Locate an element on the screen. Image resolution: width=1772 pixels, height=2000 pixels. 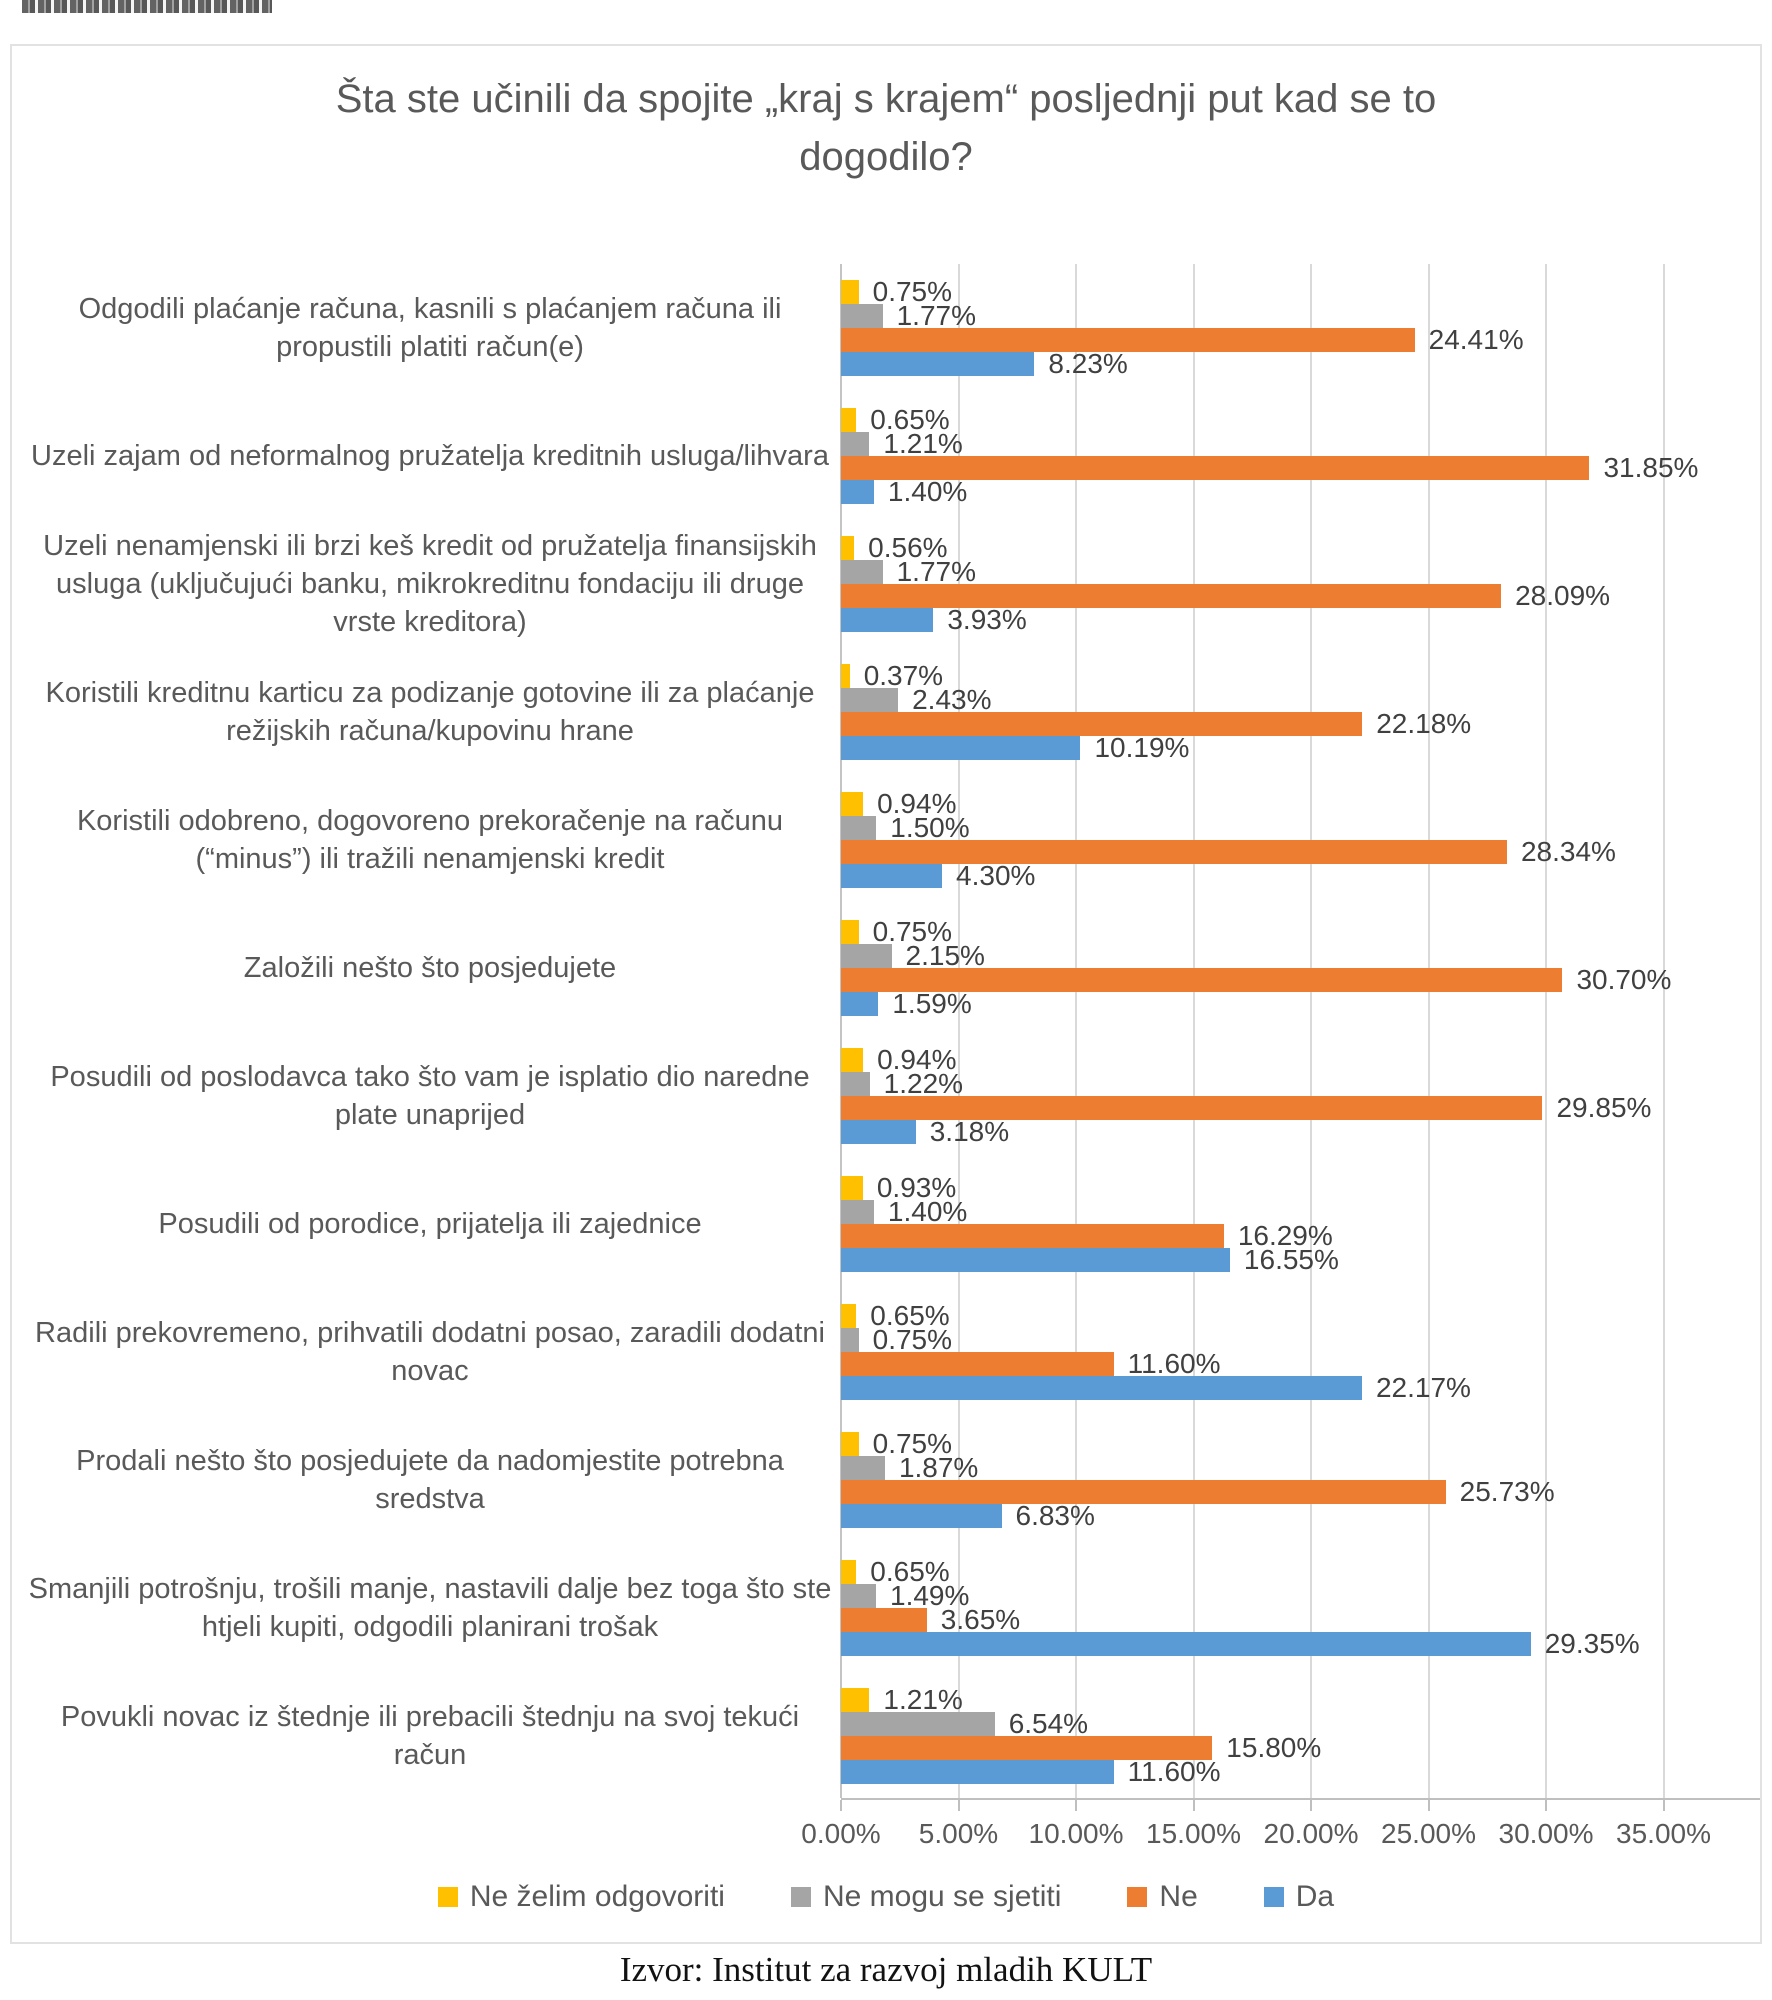
bar-value-label: 22.18% is located at coordinates (1424, 723).